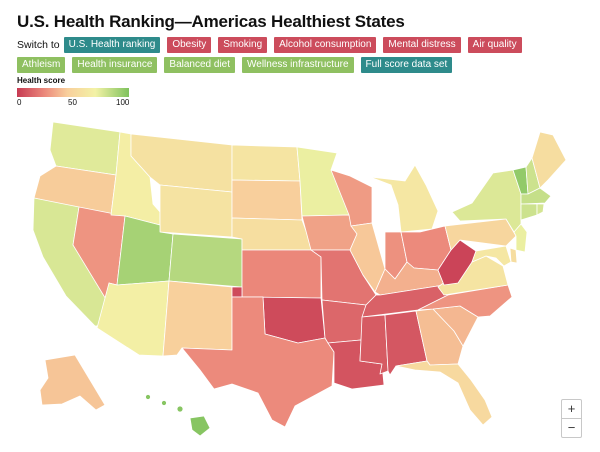  I want to click on state-KS, so click(281, 274).